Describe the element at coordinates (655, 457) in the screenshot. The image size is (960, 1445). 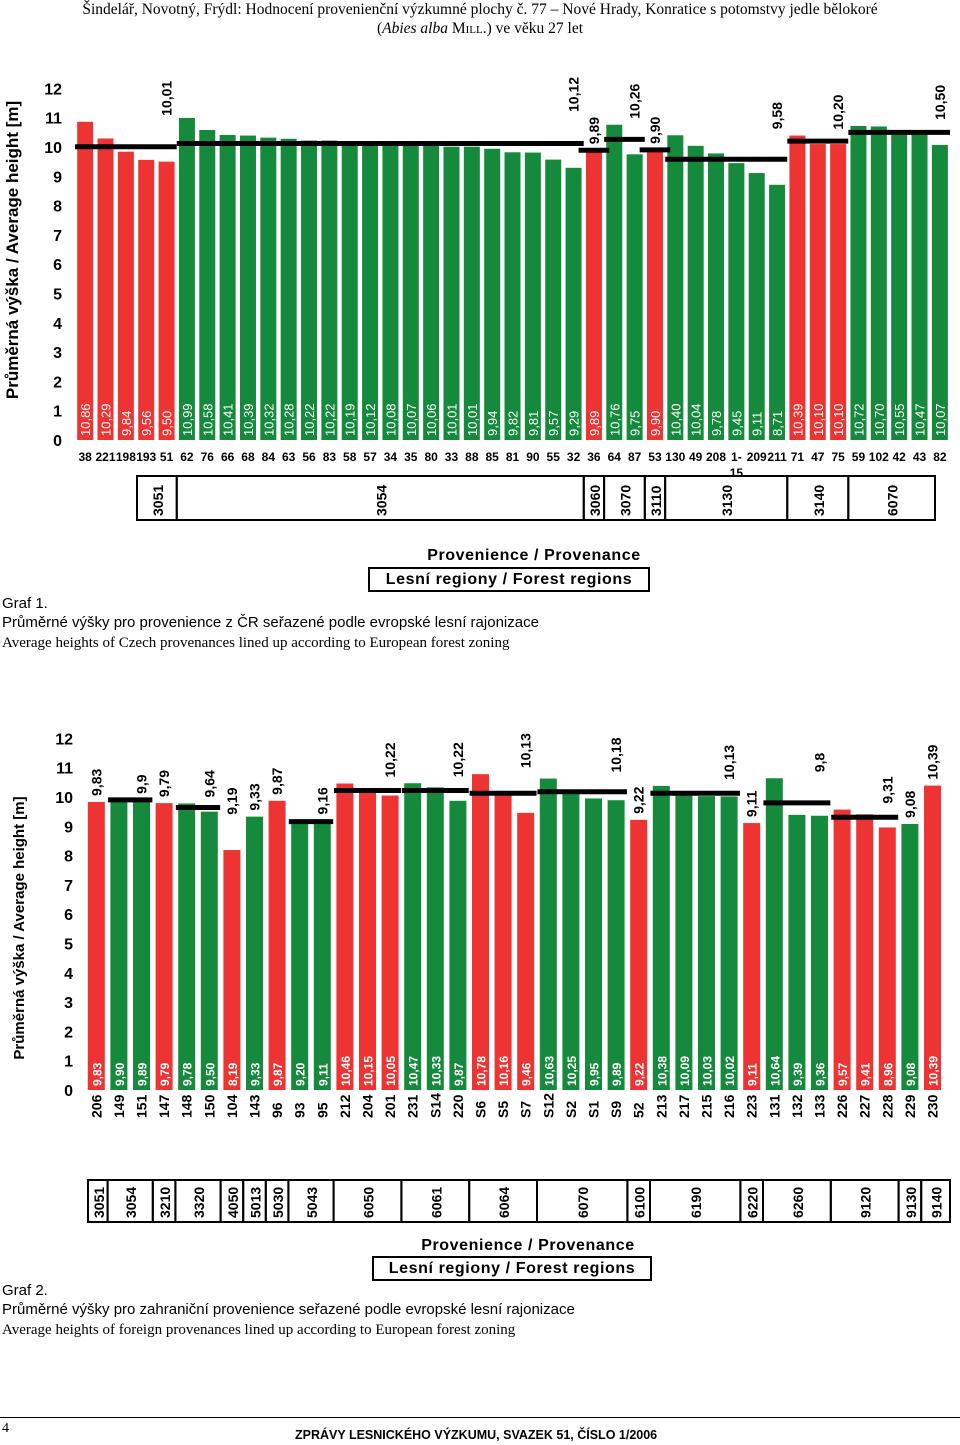
I see `x-category-label: 53` at that location.